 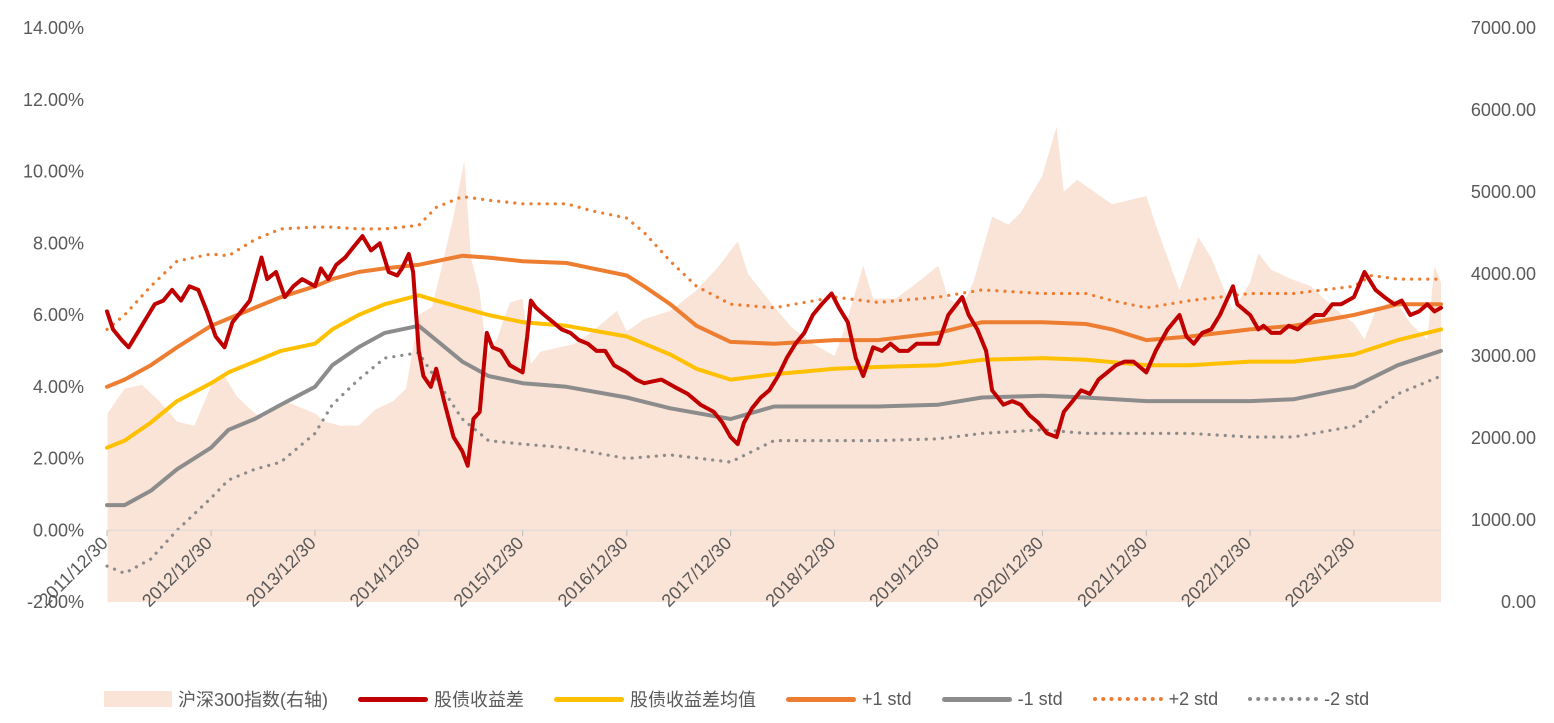 What do you see at coordinates (1518, 602) in the screenshot?
I see `y-right-tick-label: 0.00` at bounding box center [1518, 602].